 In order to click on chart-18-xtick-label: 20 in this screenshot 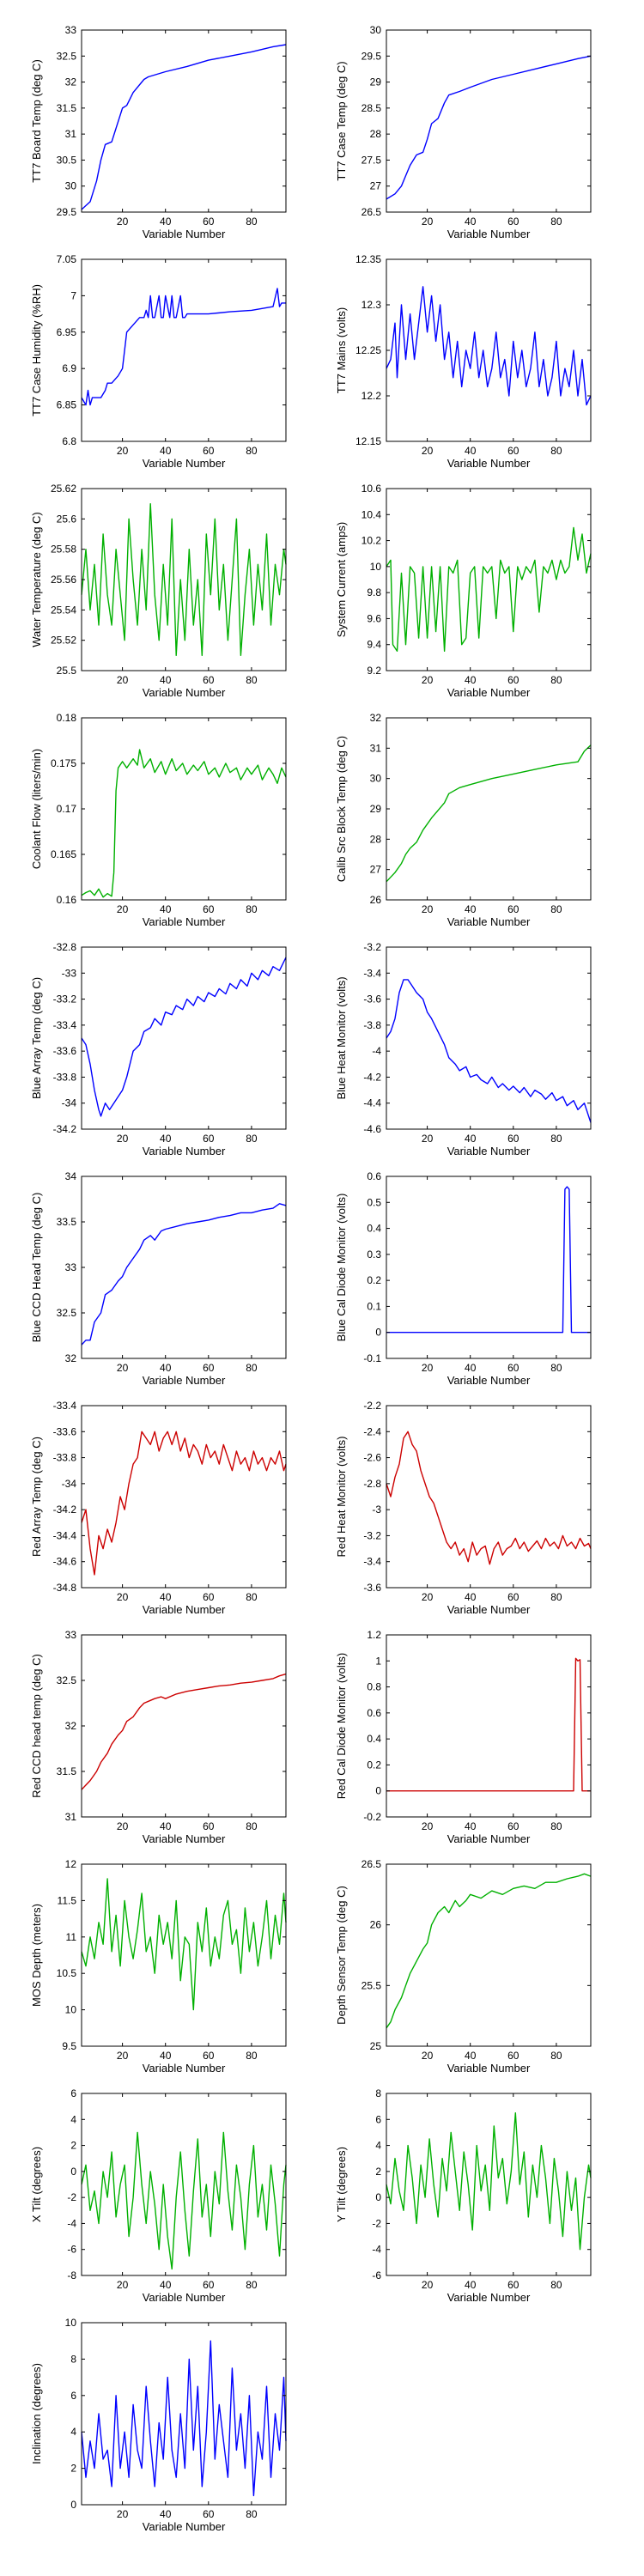, I will do `click(428, 2056)`.